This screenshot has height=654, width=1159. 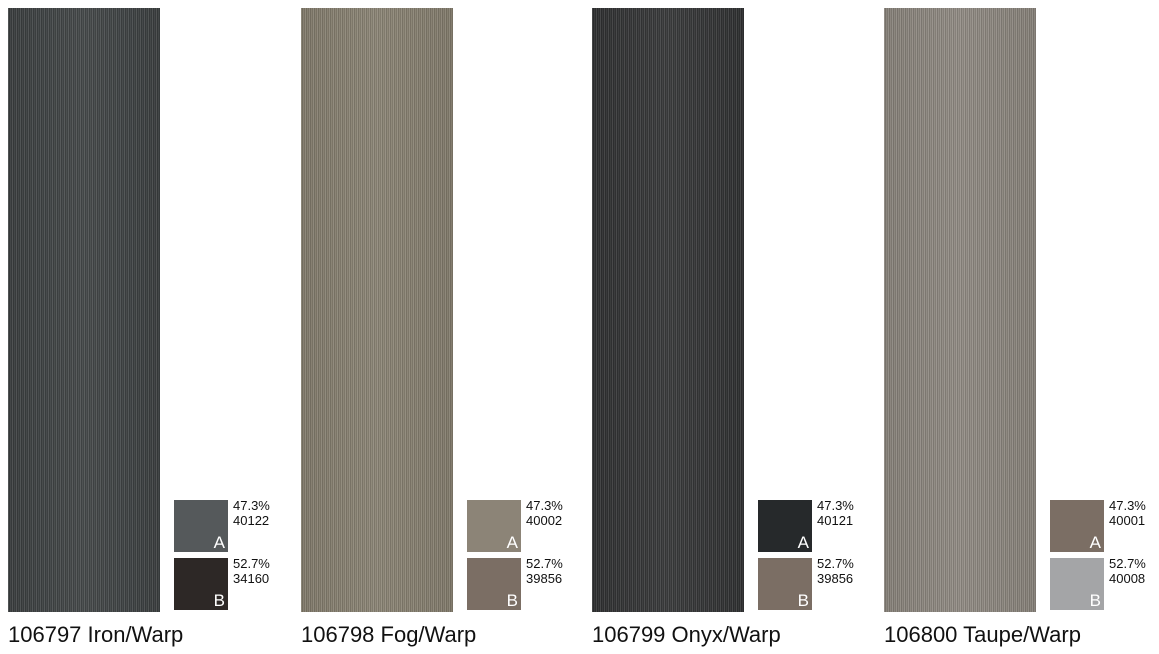 I want to click on yarn-info: 47.3% 40002, so click(x=544, y=513).